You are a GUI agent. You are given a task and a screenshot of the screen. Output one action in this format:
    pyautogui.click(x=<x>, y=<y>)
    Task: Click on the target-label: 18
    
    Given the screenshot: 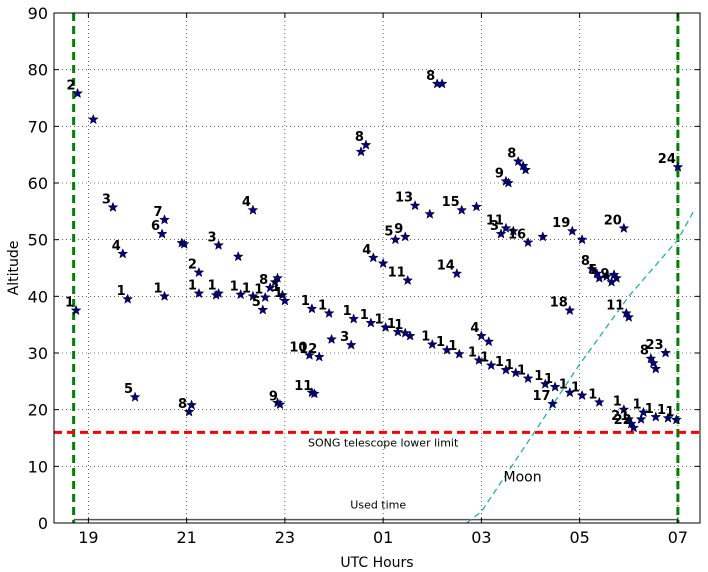 What is the action you would take?
    pyautogui.click(x=559, y=303)
    